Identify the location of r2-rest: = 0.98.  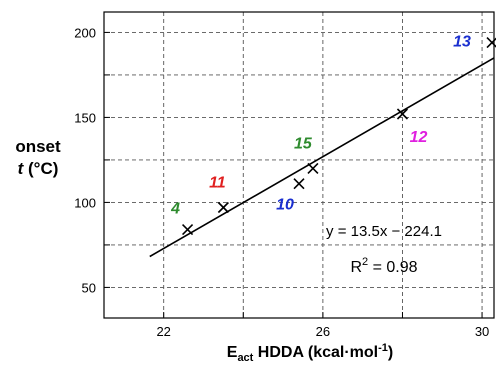
(392, 267).